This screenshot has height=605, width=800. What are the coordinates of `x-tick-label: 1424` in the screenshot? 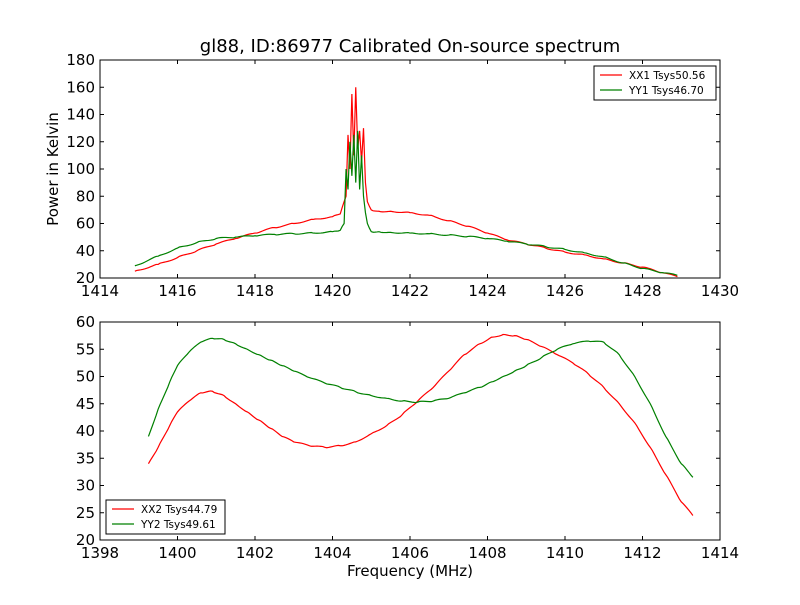 It's located at (487, 291).